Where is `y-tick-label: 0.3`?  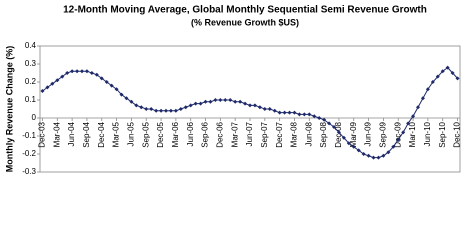
y-tick-label: 0.3 is located at coordinates (31, 63).